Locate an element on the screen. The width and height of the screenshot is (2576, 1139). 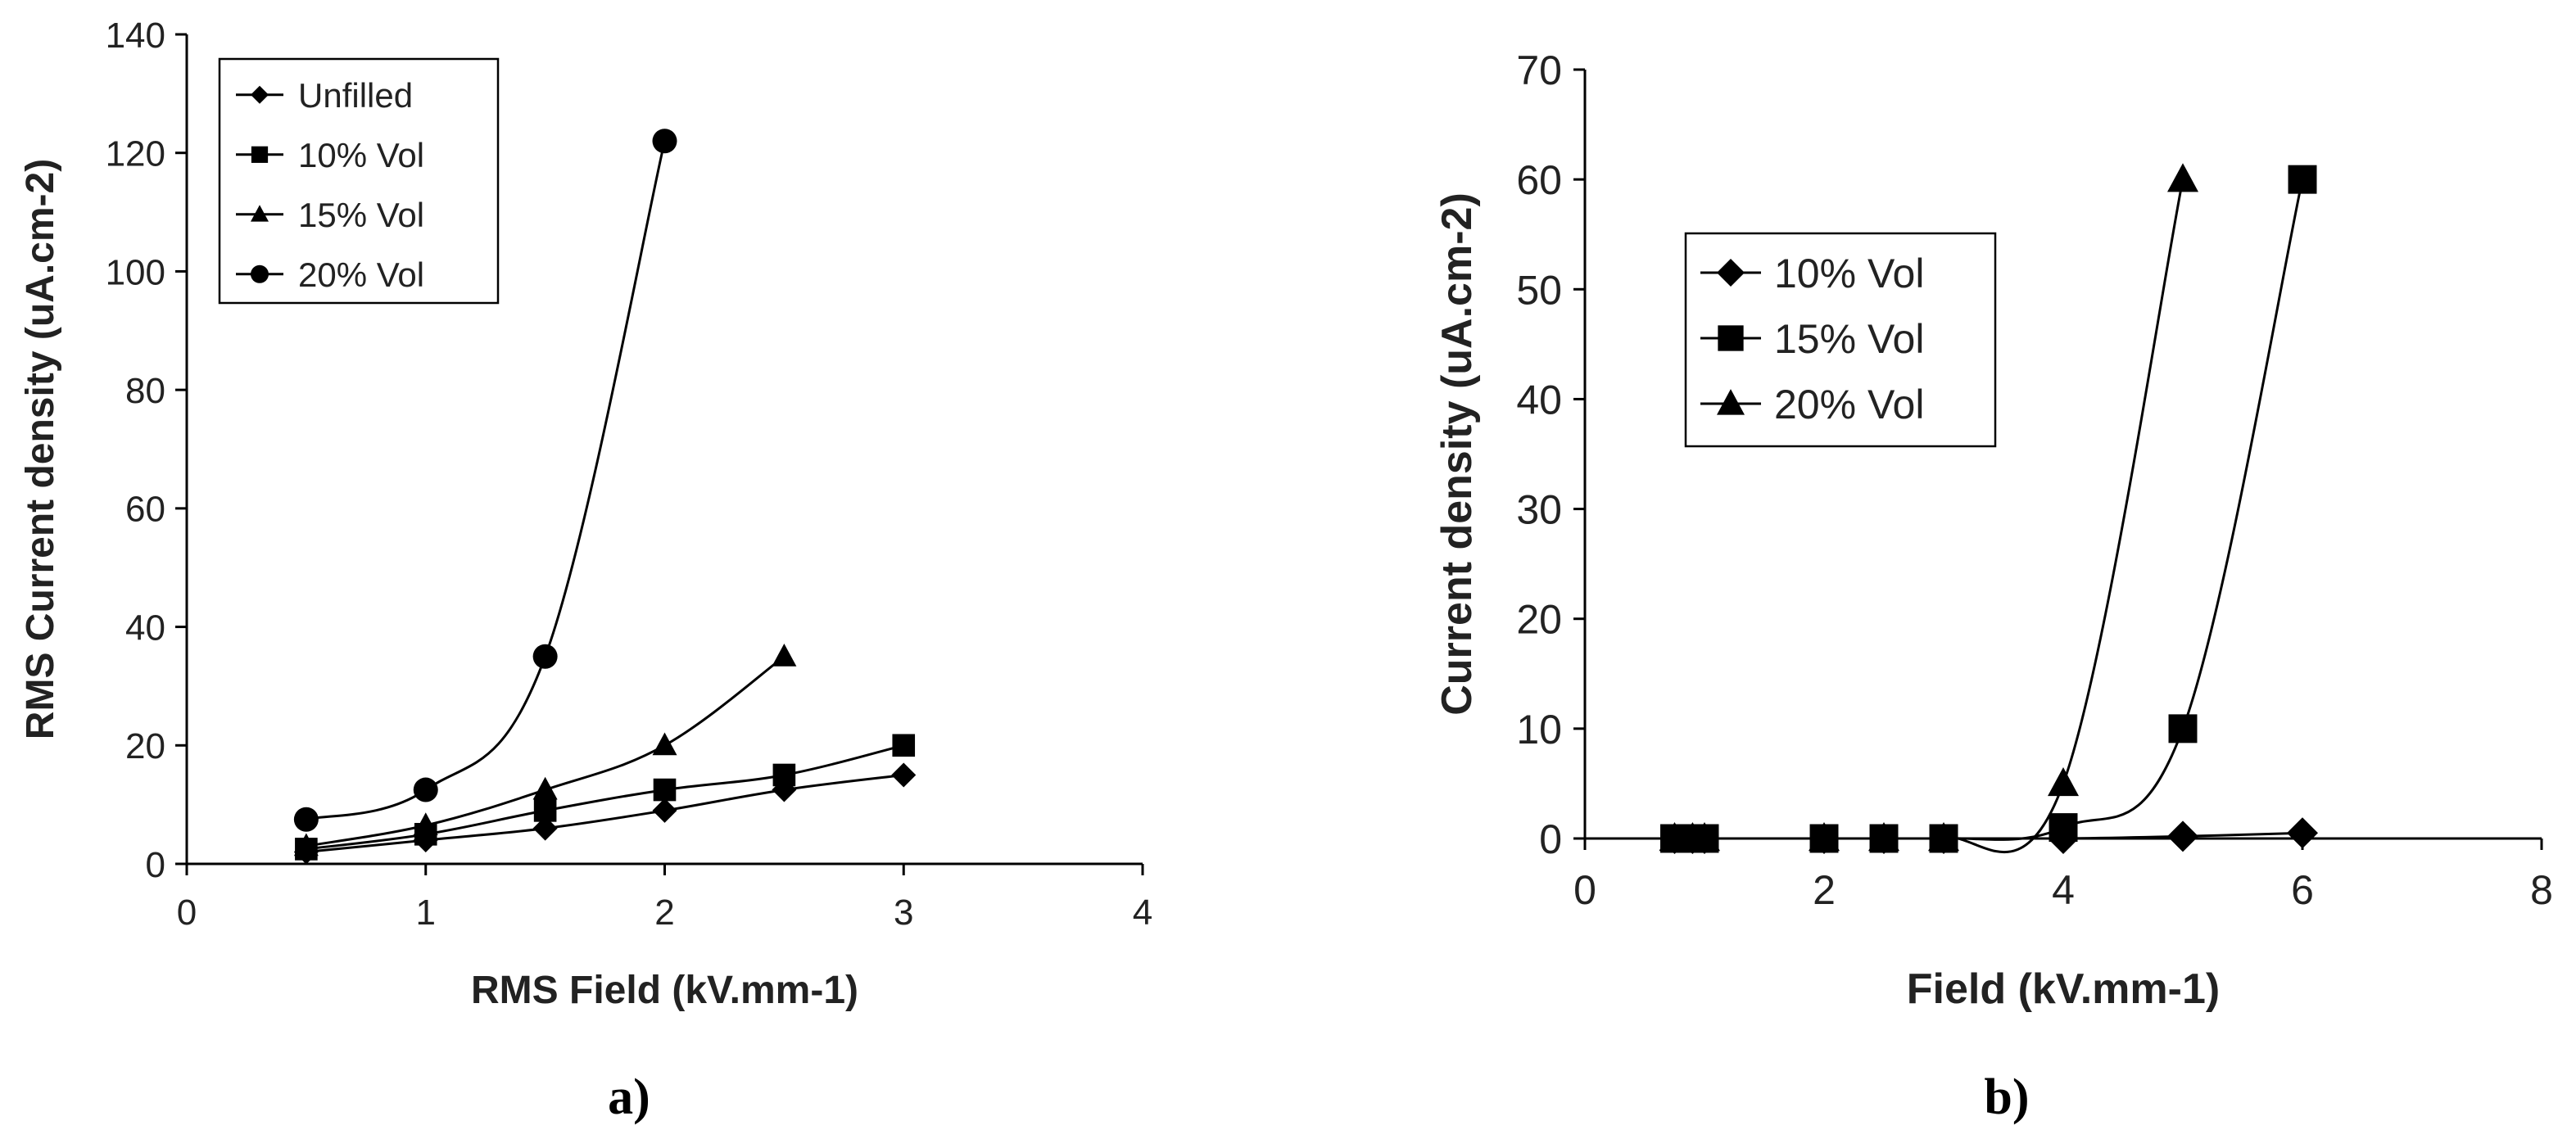
chart-b-y-tick-label: 70 is located at coordinates (1539, 70).